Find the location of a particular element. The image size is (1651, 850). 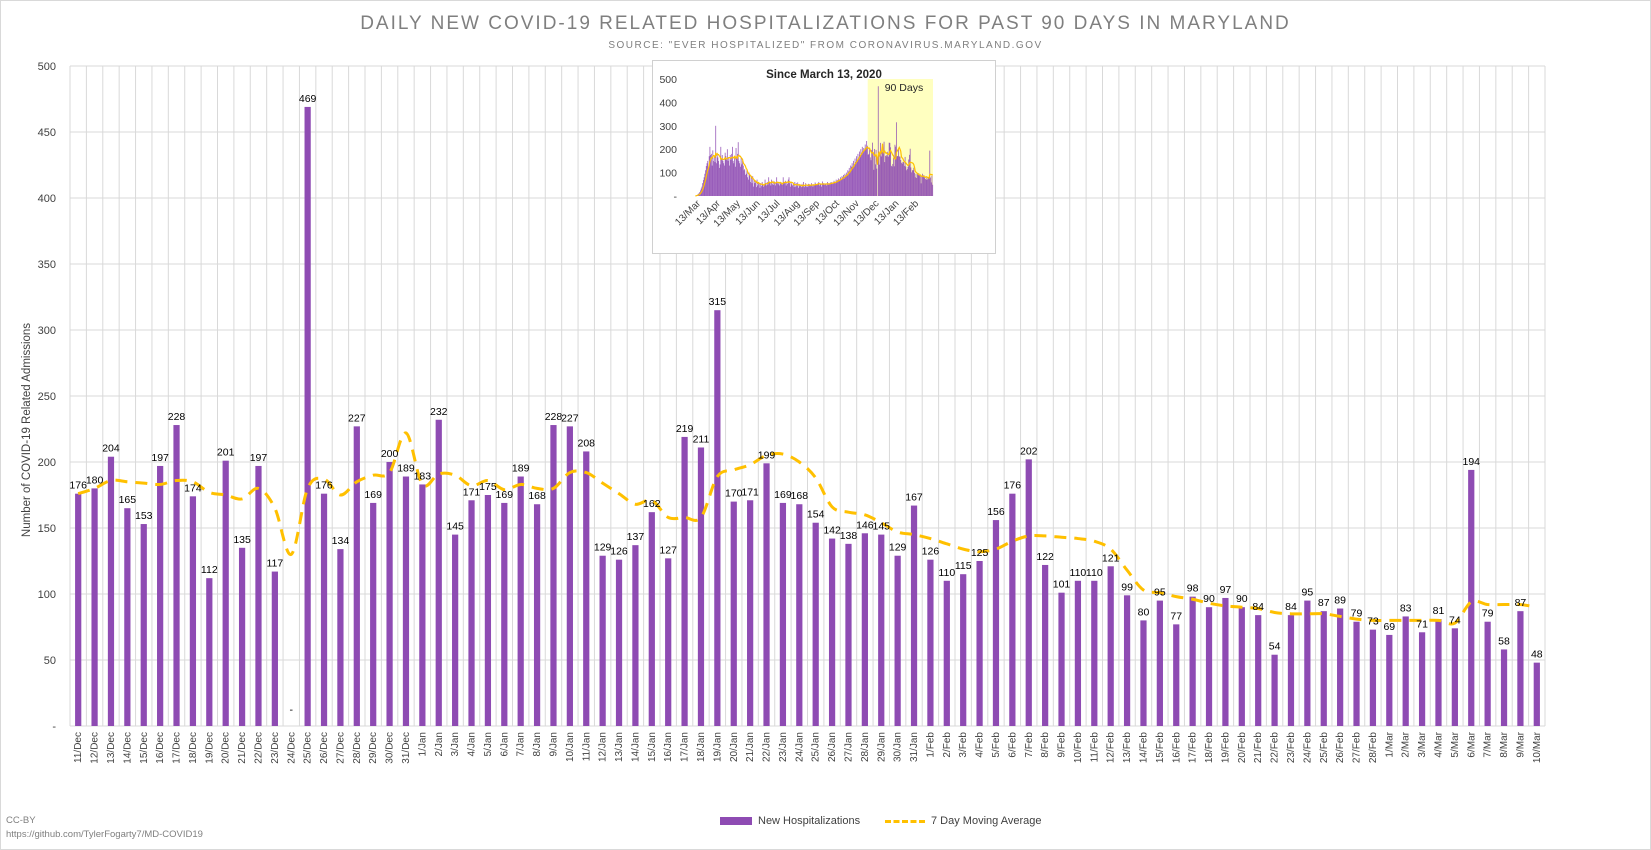

inset-moving-average-line is located at coordinates (814, 170).